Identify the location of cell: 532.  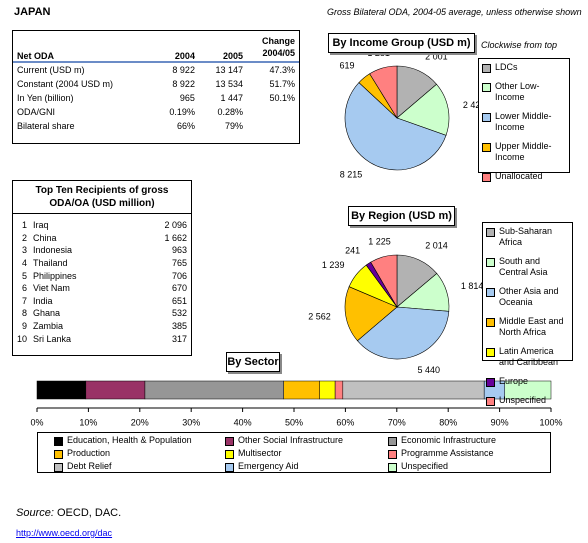
(179, 313).